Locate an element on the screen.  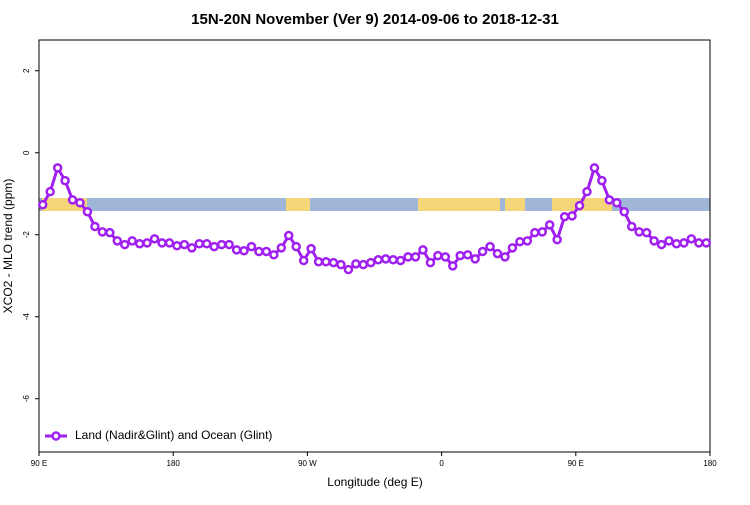
x-tick-label: 90 W is located at coordinates (307, 463).